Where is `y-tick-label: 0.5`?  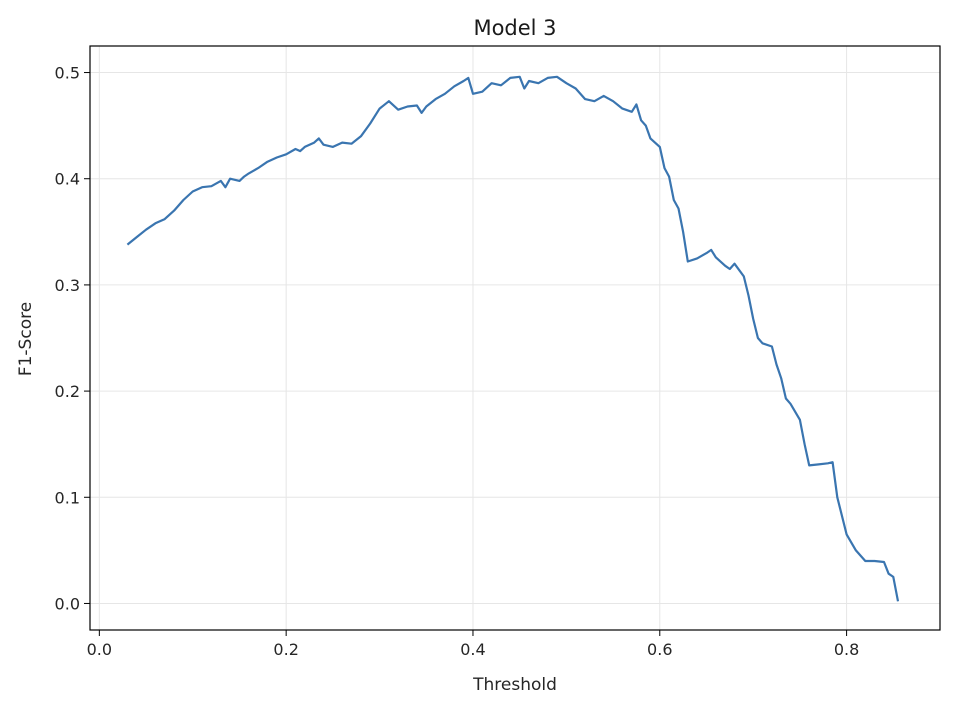
y-tick-label: 0.5 is located at coordinates (67, 73).